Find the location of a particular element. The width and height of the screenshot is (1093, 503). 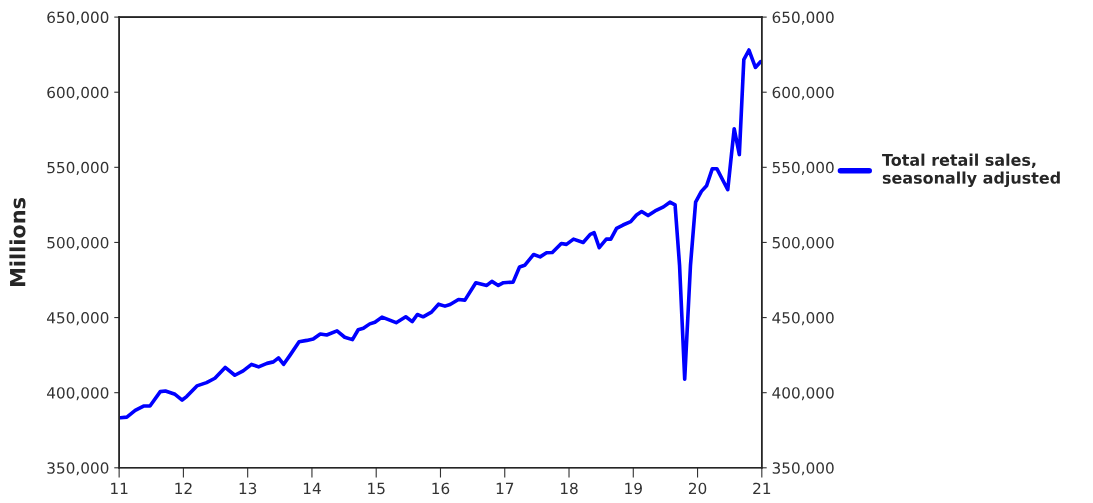

legend-label: Total retail sales, seasonally adjusted is located at coordinates (971, 170).